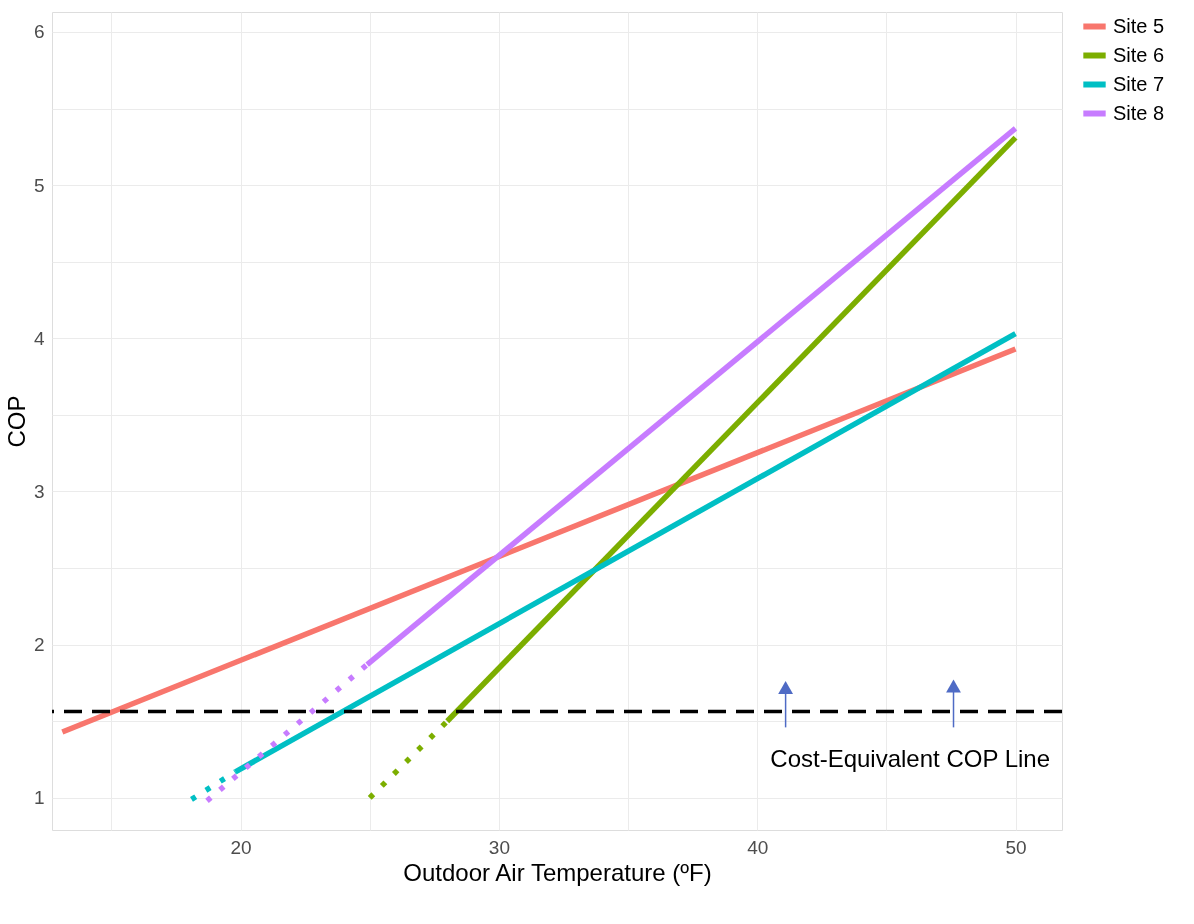 This screenshot has height=924, width=1194. I want to click on legend-label: Site 7, so click(1139, 83).